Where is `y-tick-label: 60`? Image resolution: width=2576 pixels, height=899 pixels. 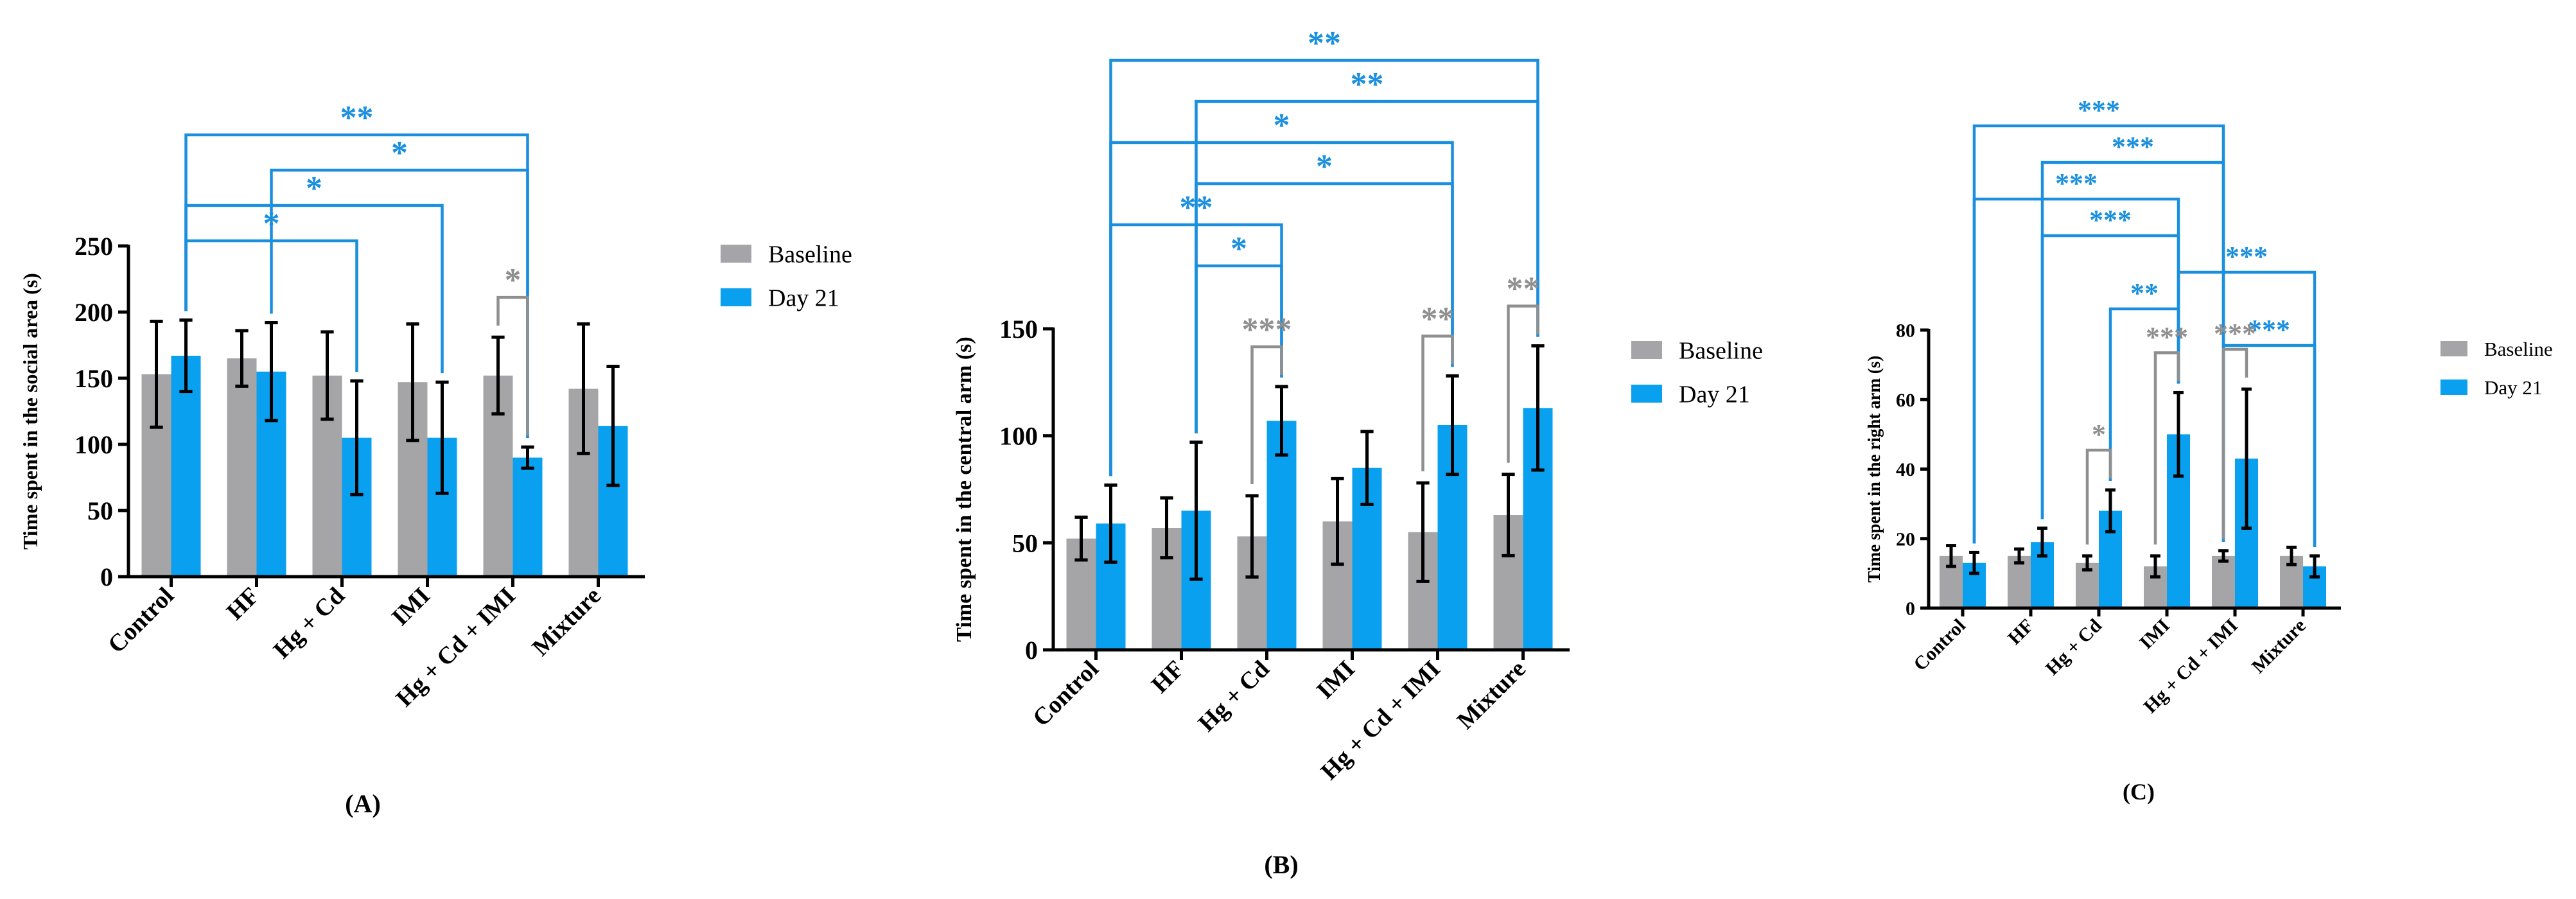
y-tick-label: 60 is located at coordinates (1905, 400).